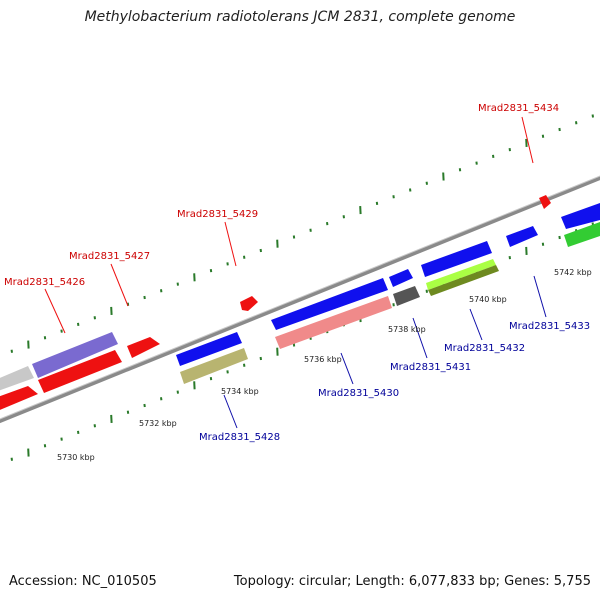 The height and width of the screenshot is (600, 600). What do you see at coordinates (407, 329) in the screenshot?
I see `scale-label-5738: 5738 kbp` at bounding box center [407, 329].